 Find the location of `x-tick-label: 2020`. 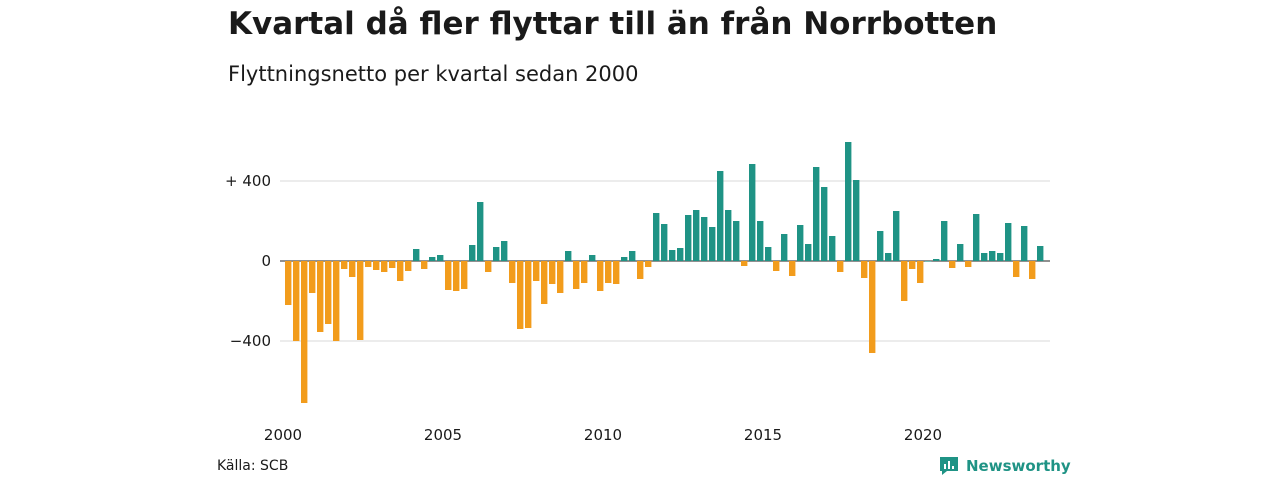

x-tick-label: 2020 is located at coordinates (923, 435).